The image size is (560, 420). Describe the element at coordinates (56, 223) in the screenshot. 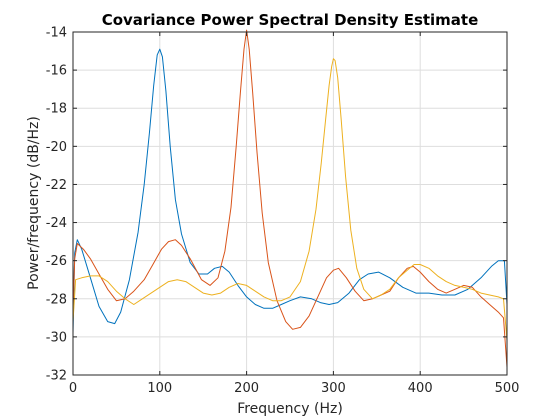

I see `y-tick-label: -24` at that location.